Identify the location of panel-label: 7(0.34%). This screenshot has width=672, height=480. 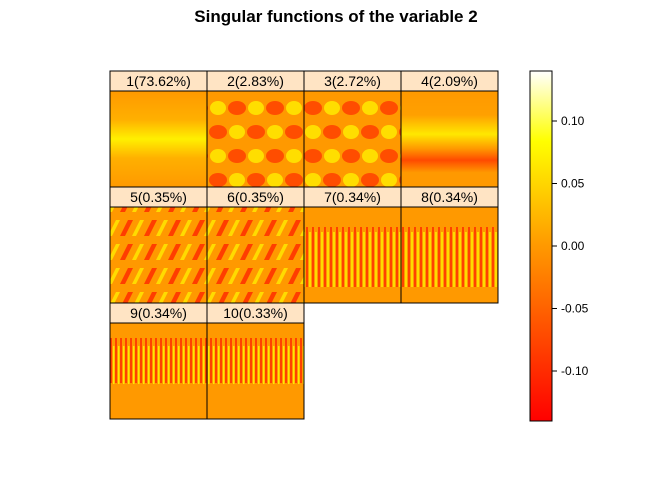
(352, 197).